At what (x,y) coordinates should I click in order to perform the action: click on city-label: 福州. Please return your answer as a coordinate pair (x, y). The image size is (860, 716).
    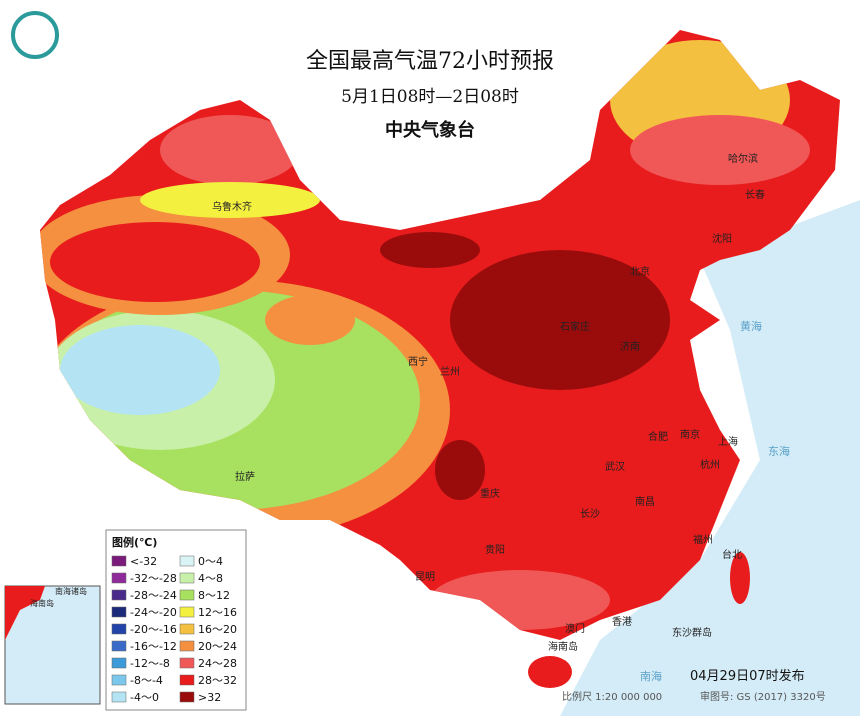
    Looking at the image, I should click on (703, 539).